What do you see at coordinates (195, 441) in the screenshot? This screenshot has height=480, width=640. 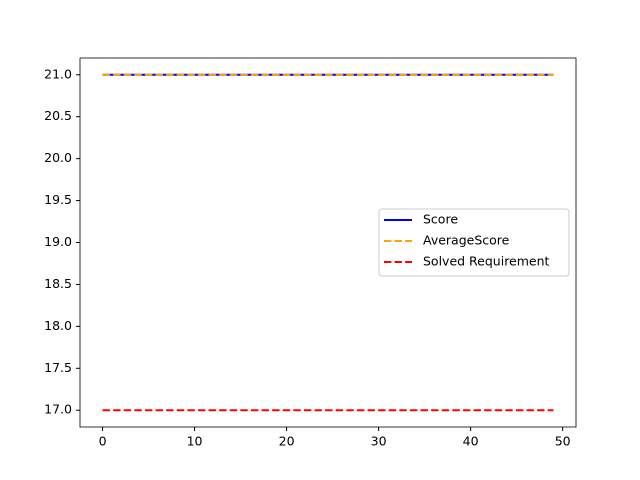 I see `x-tick-label: 10` at bounding box center [195, 441].